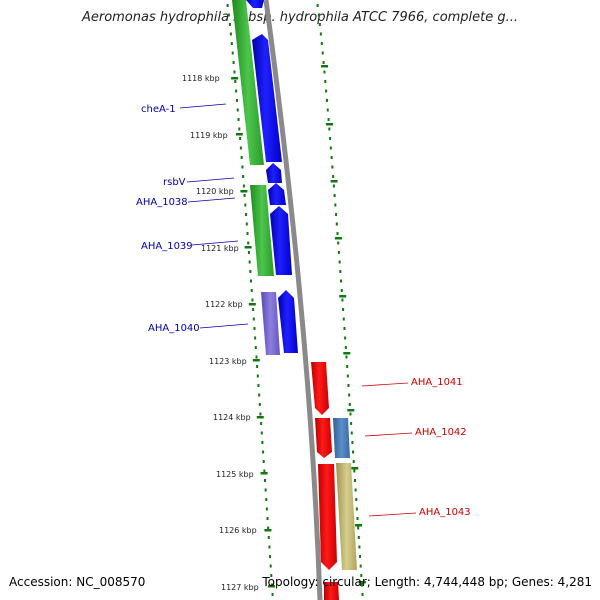 Image resolution: width=600 pixels, height=600 pixels. What do you see at coordinates (203, 106) in the screenshot?
I see `gene-leader-chea1` at bounding box center [203, 106].